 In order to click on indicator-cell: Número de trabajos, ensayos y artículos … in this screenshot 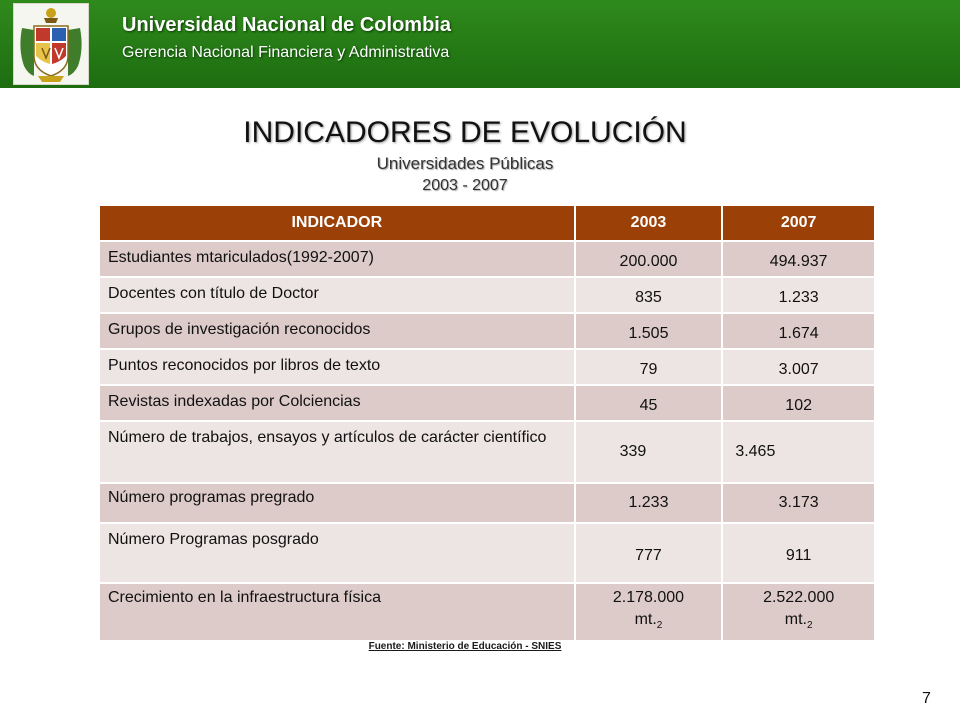, I will do `click(337, 452)`.